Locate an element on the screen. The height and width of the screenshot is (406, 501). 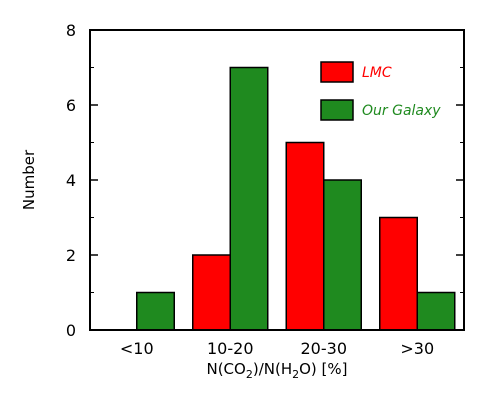
x-axis-title: N(CO2)/N(H2O) [%] is located at coordinates (276, 370).